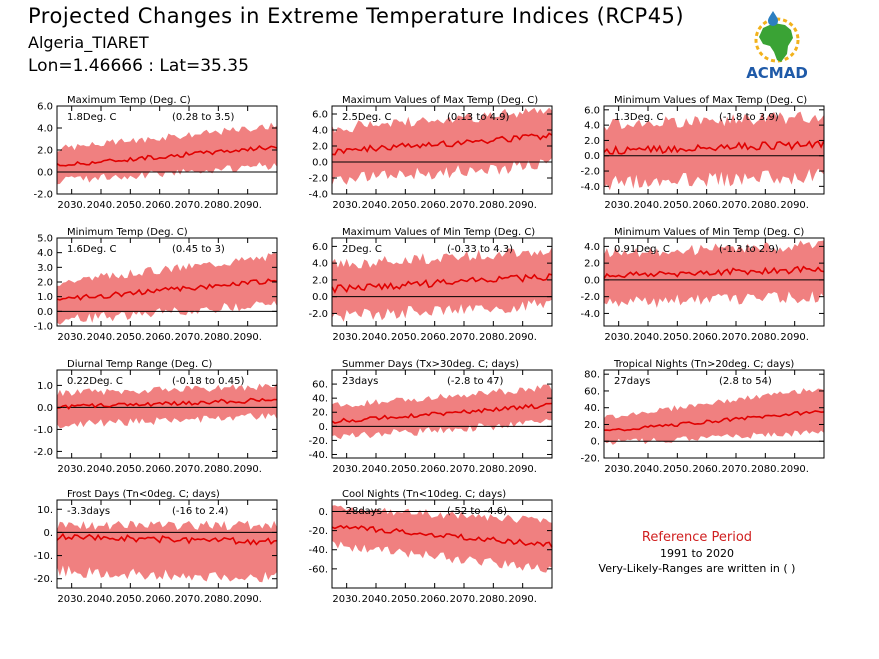  What do you see at coordinates (592, 408) in the screenshot?
I see `y-tick-label: 40.` at bounding box center [592, 408].